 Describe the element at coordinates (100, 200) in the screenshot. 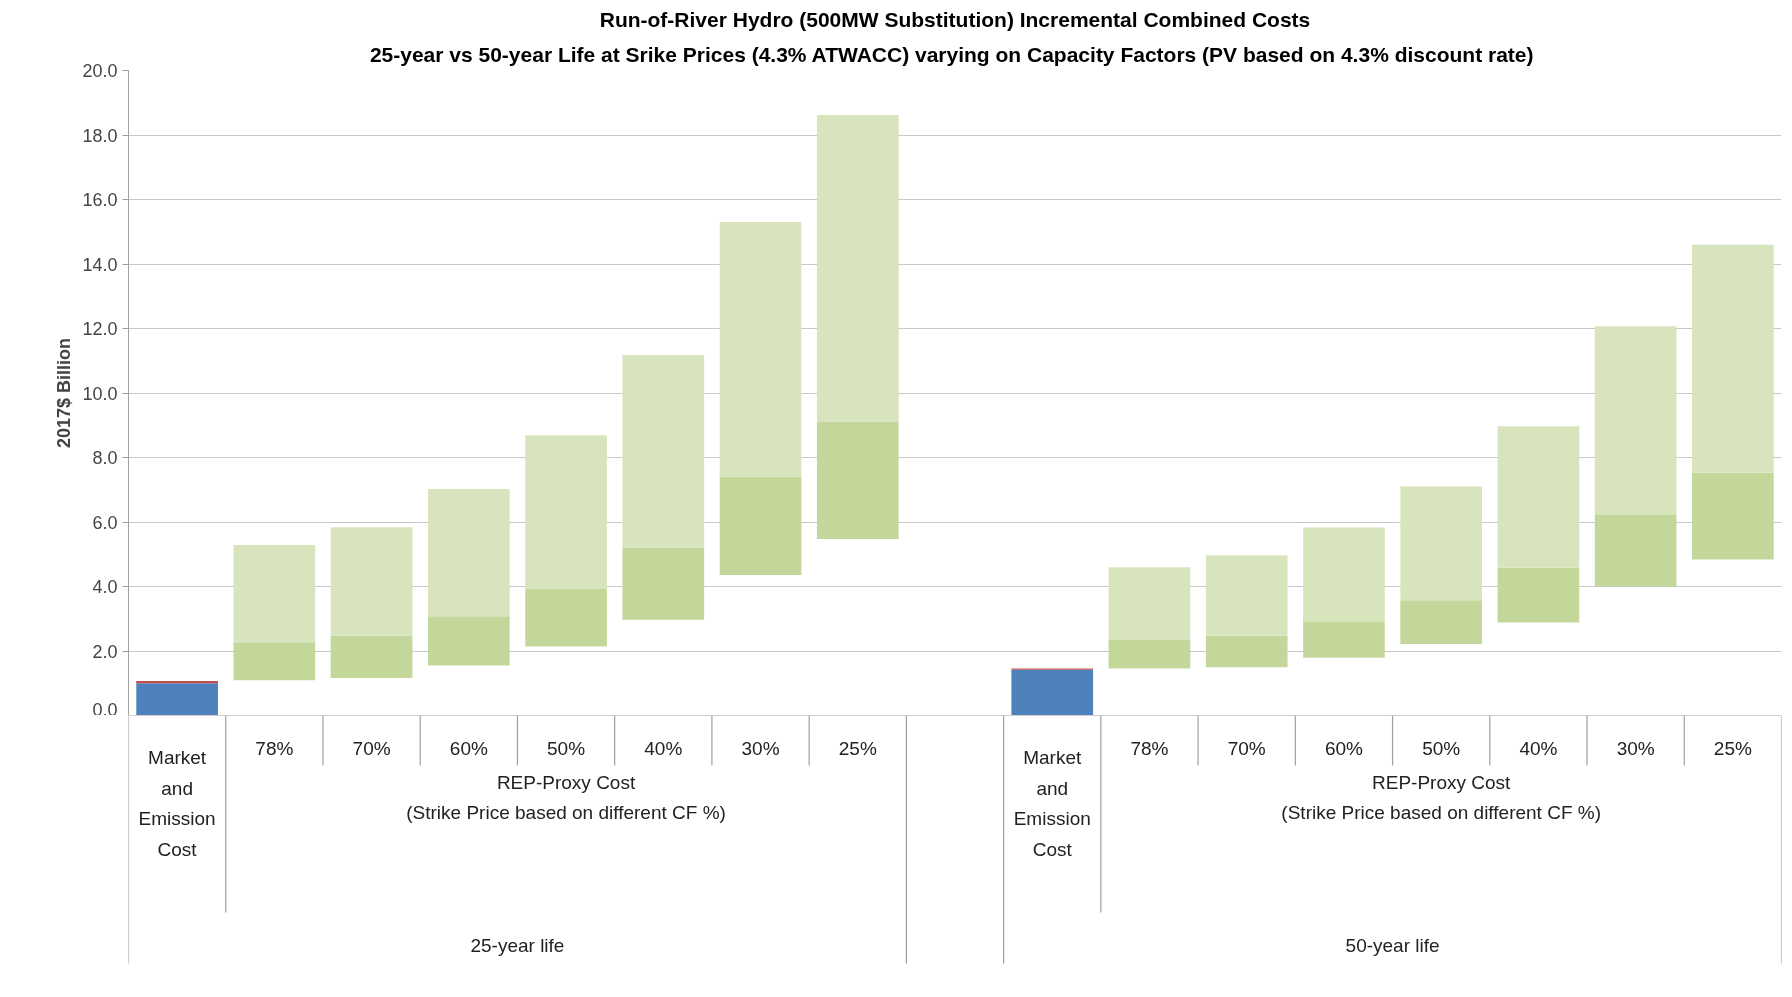

I see `y-tick-label: 16.0` at that location.